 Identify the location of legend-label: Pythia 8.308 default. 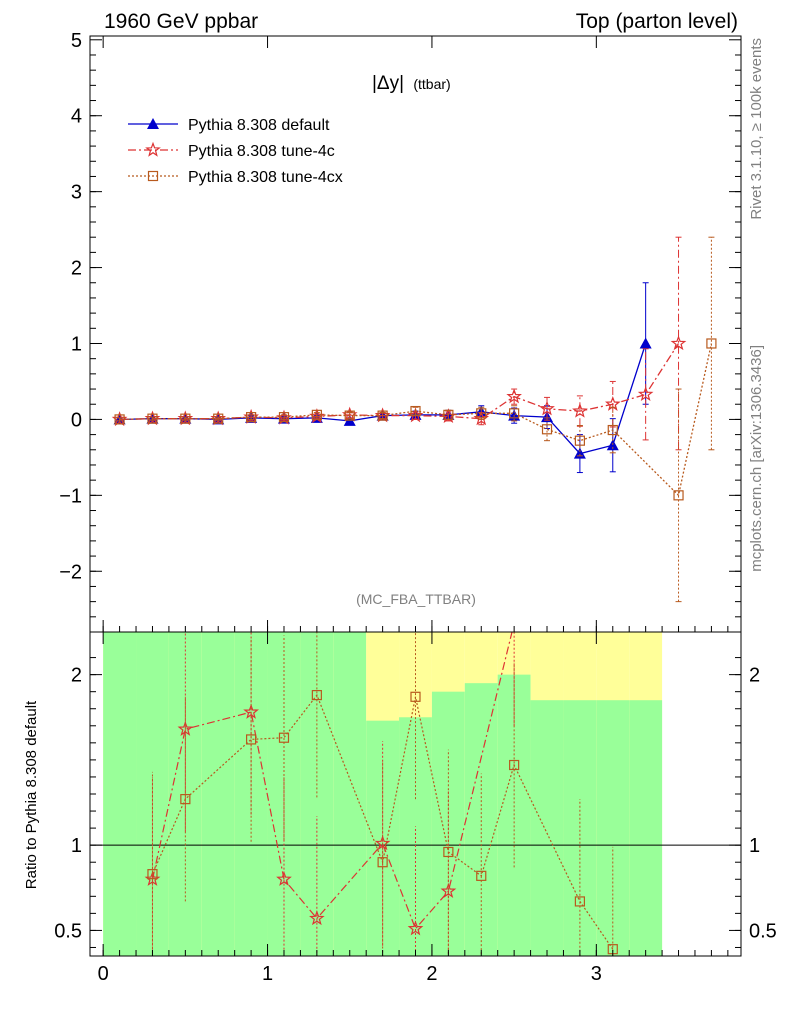
(259, 125).